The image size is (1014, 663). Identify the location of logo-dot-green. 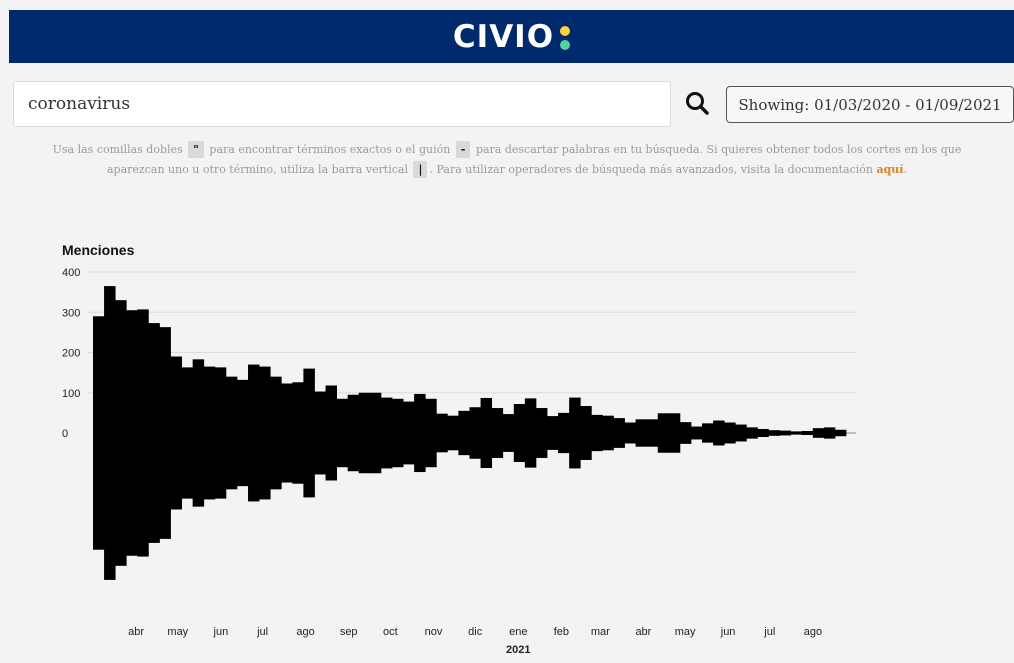
(565, 44).